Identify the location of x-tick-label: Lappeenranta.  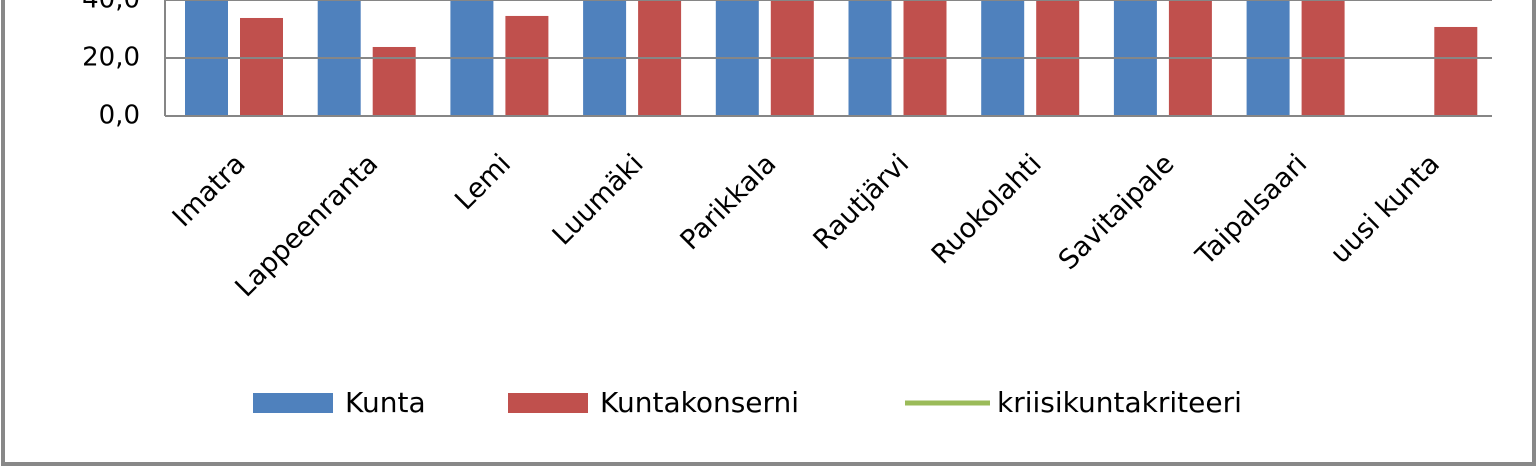
(306, 225).